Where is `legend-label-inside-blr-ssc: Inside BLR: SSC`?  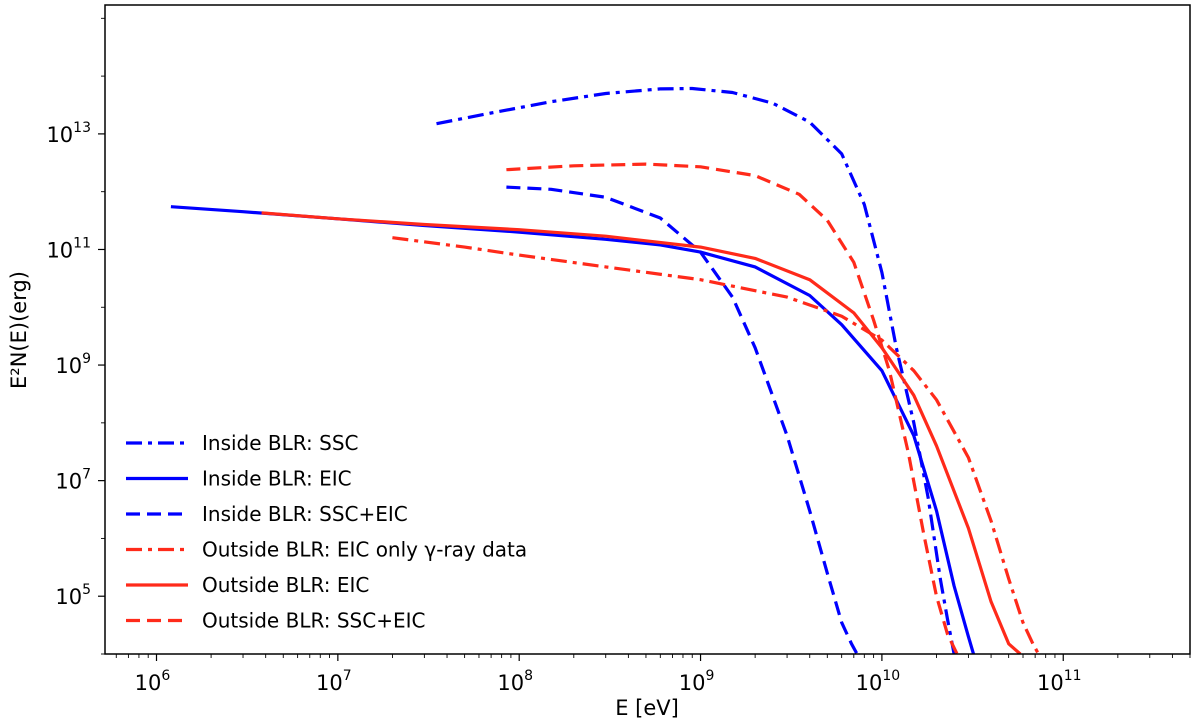 legend-label-inside-blr-ssc: Inside BLR: SSC is located at coordinates (280, 443).